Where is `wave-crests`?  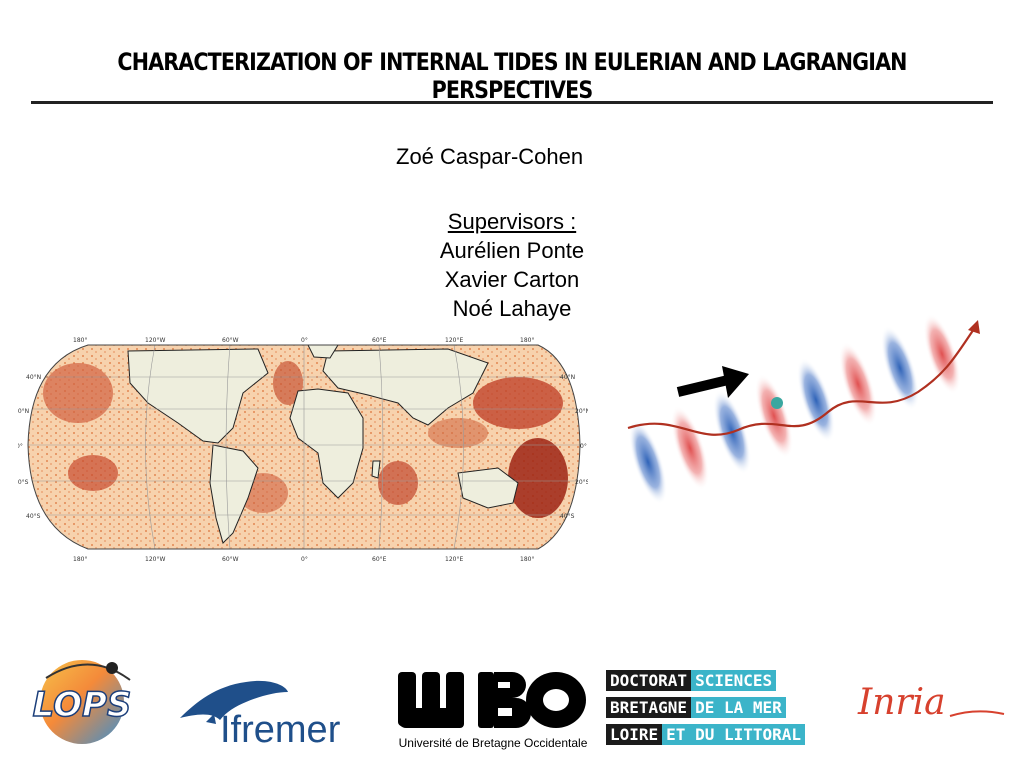 wave-crests is located at coordinates (794, 409).